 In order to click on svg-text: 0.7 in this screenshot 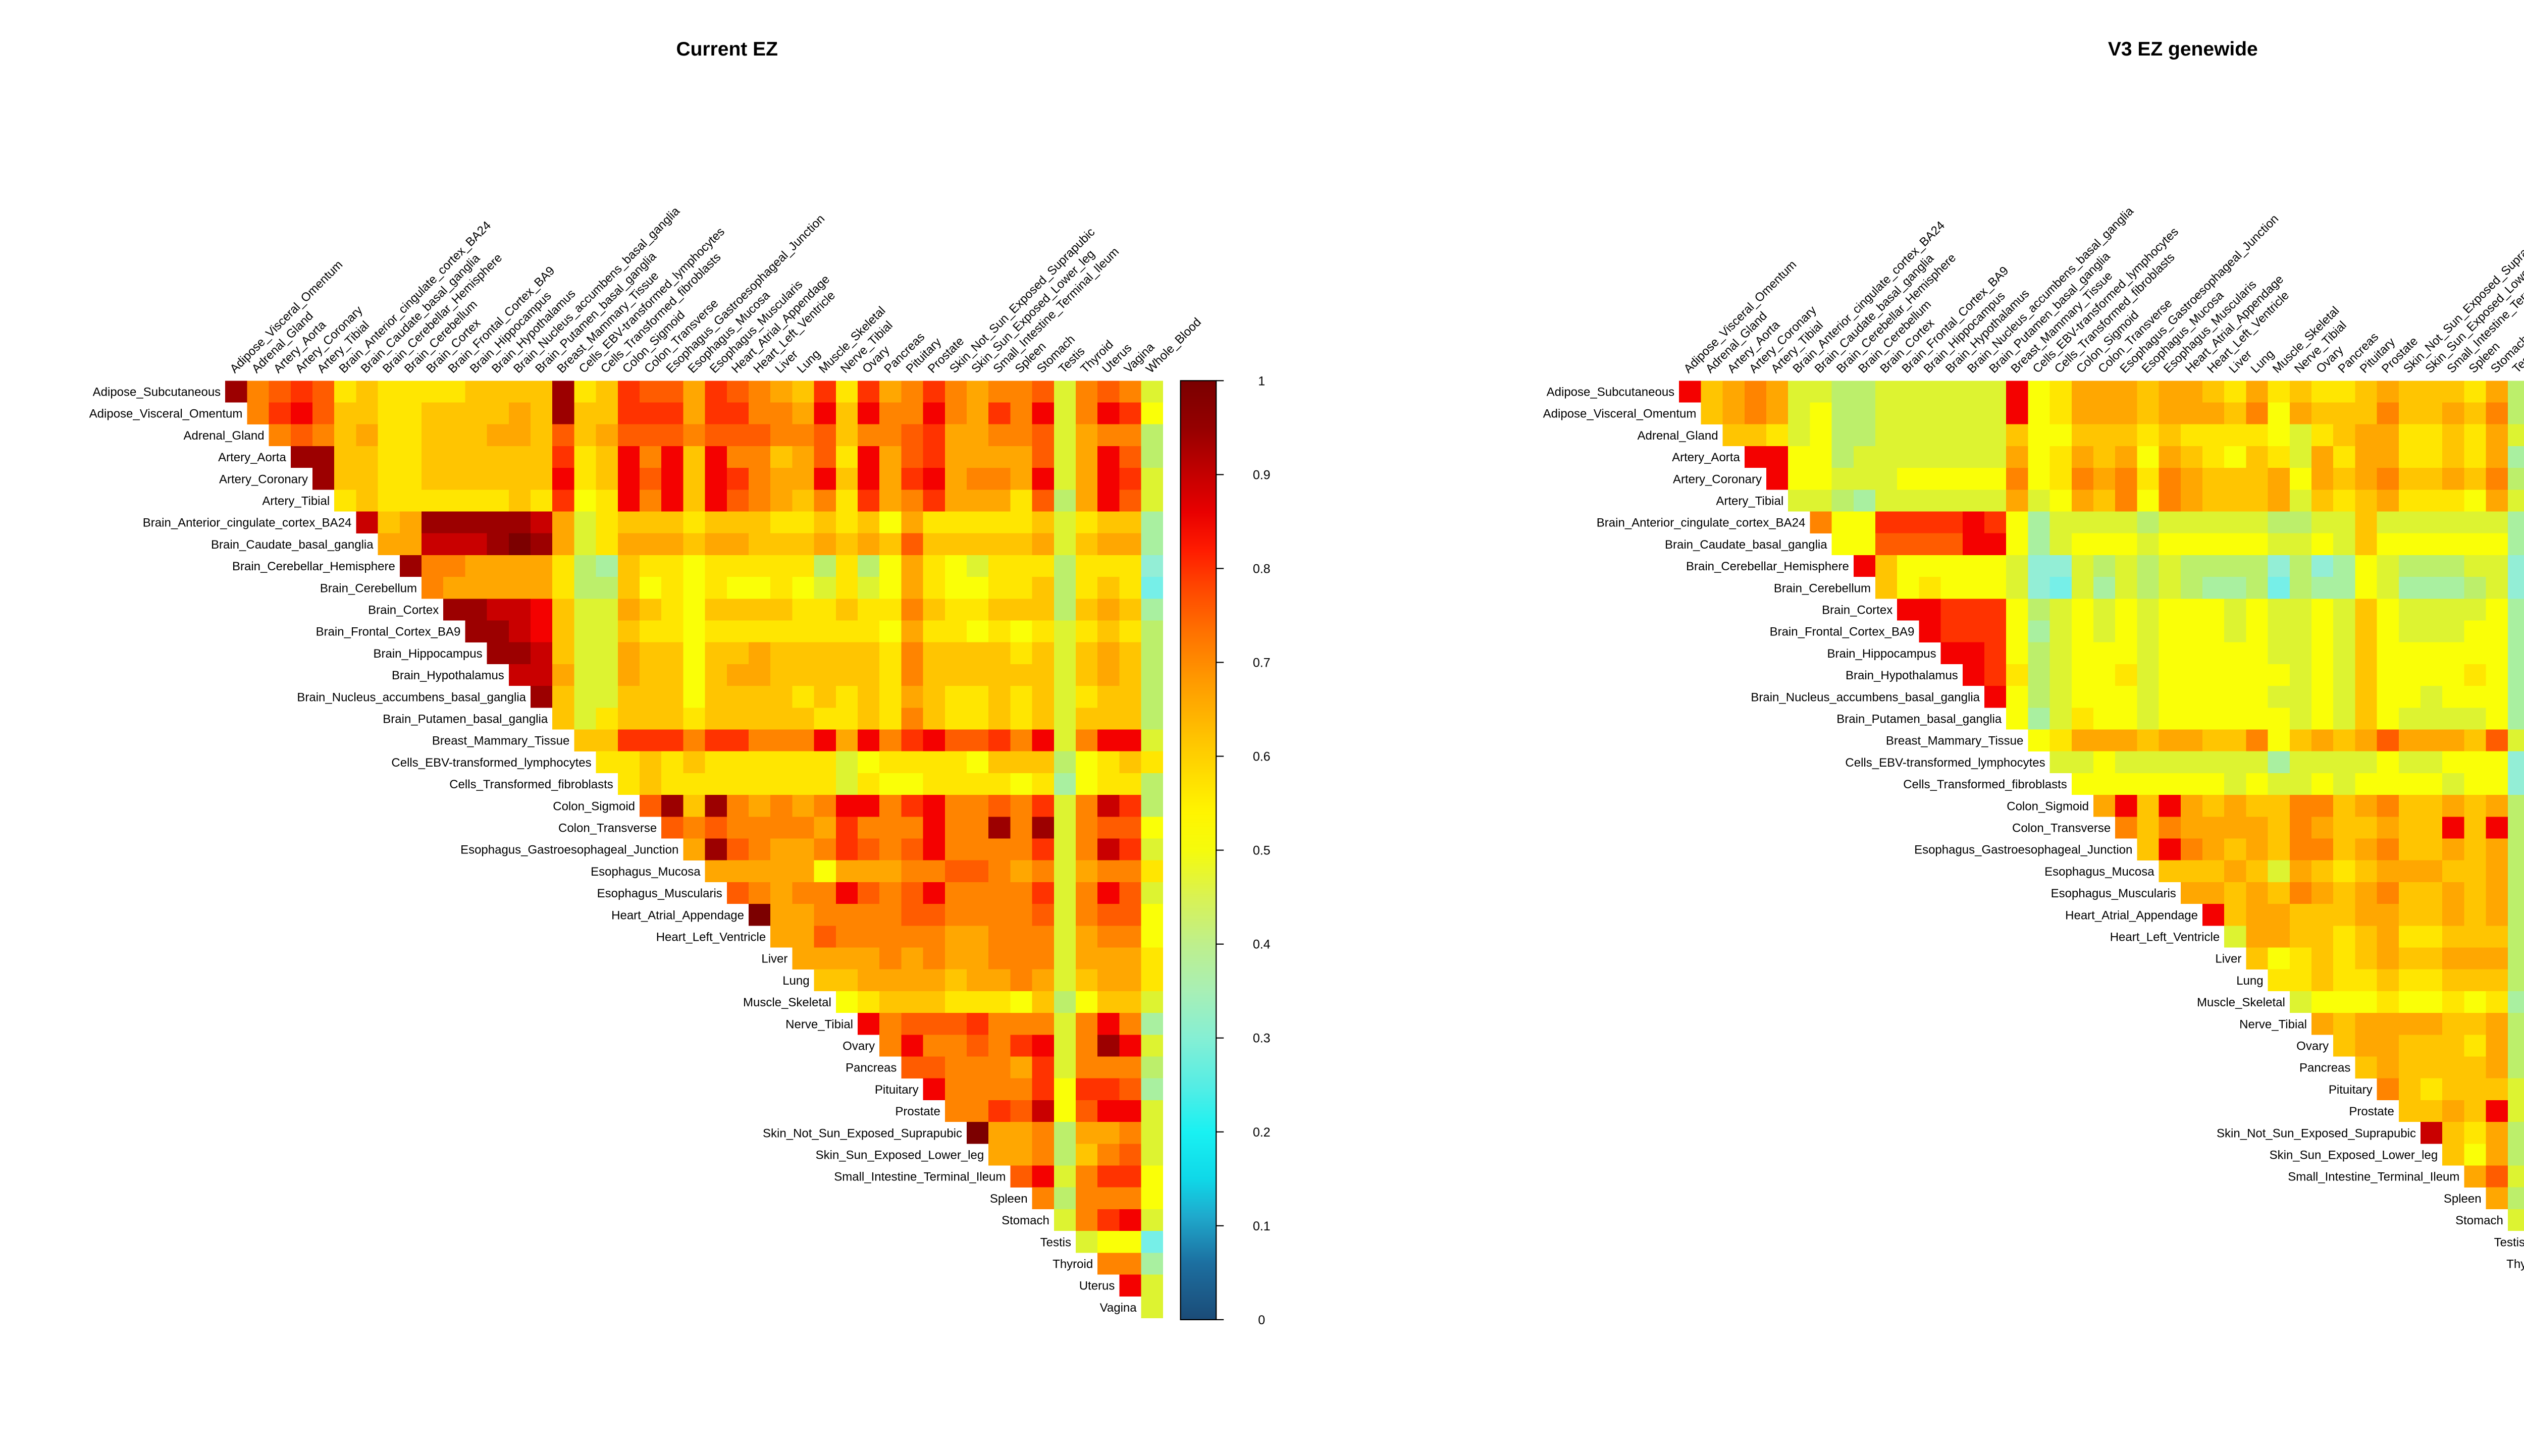, I will do `click(1262, 663)`.